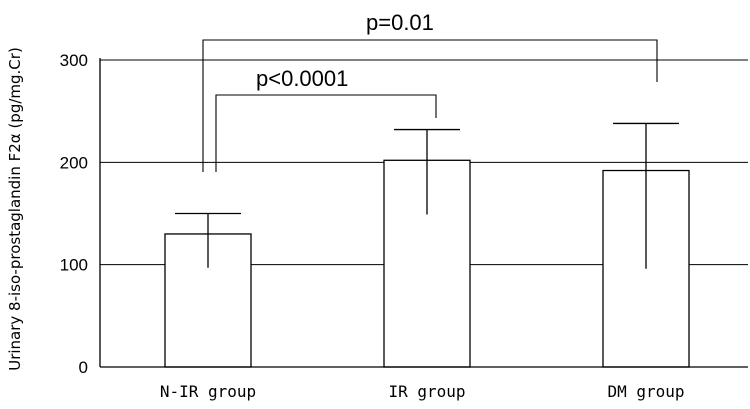 The image size is (750, 409). What do you see at coordinates (400, 22) in the screenshot?
I see `significance-label-2: p=0.01` at bounding box center [400, 22].